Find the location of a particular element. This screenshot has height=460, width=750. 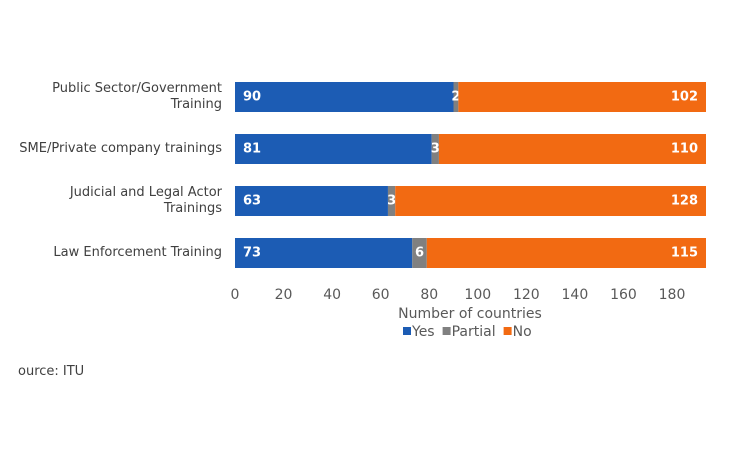

category-label: Law Enforcement Training is located at coordinates (137, 252).